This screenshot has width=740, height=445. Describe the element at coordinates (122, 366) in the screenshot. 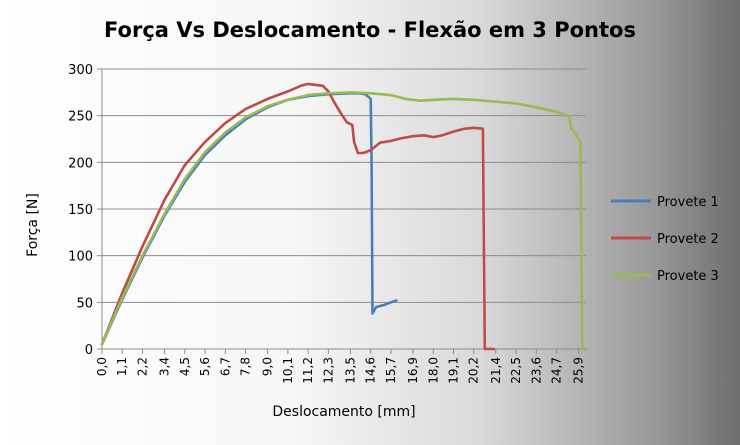

I see `x-tick-label: 1,1` at that location.